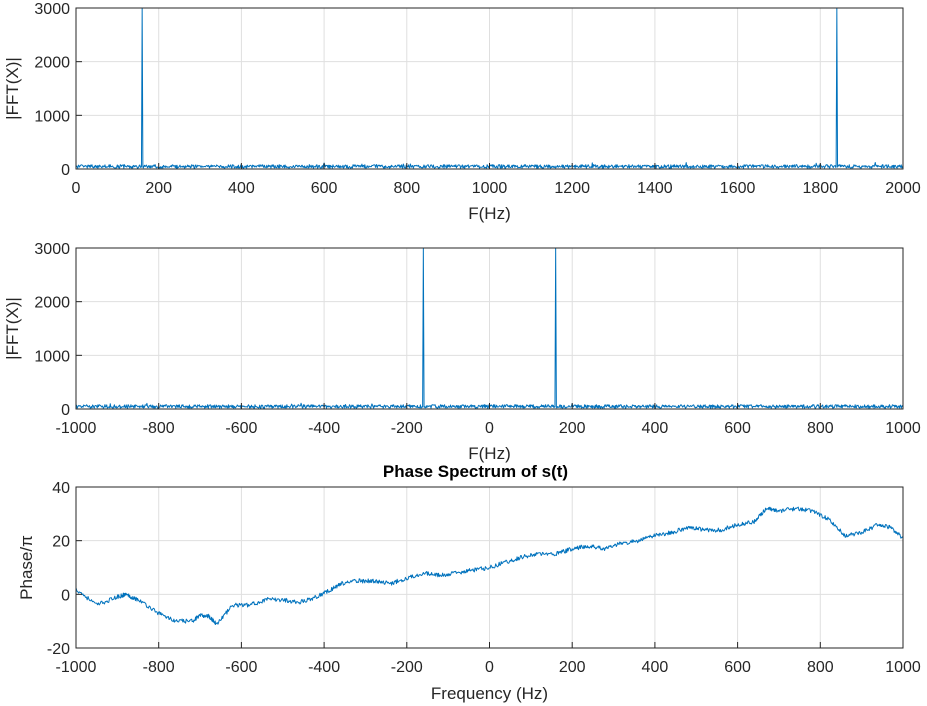  I want to click on y-tick-label: 40, so click(61, 488).